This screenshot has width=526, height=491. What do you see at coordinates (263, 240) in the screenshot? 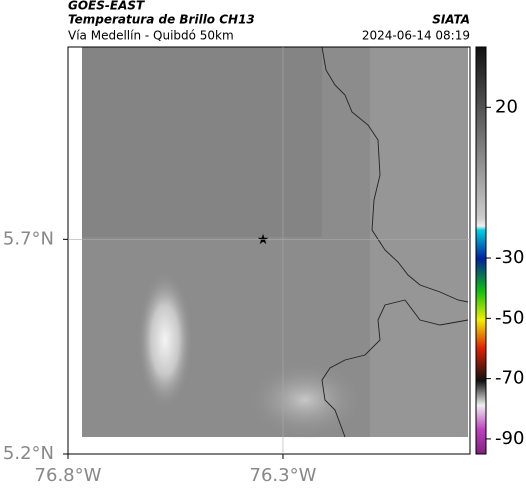
I see `location-star: ★` at bounding box center [263, 240].